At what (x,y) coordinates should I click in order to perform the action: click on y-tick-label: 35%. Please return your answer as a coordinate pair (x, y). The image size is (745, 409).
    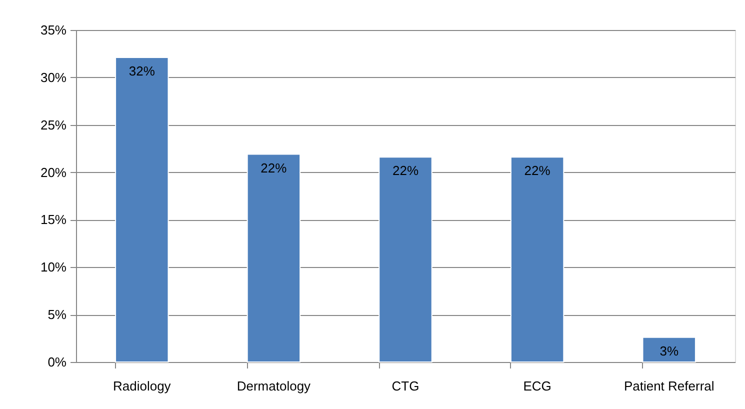
    Looking at the image, I should click on (53, 30).